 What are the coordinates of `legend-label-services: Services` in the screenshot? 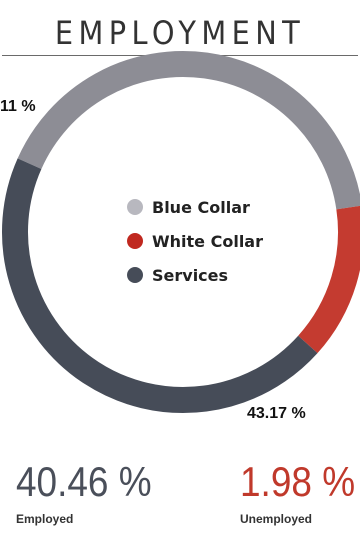 It's located at (190, 275).